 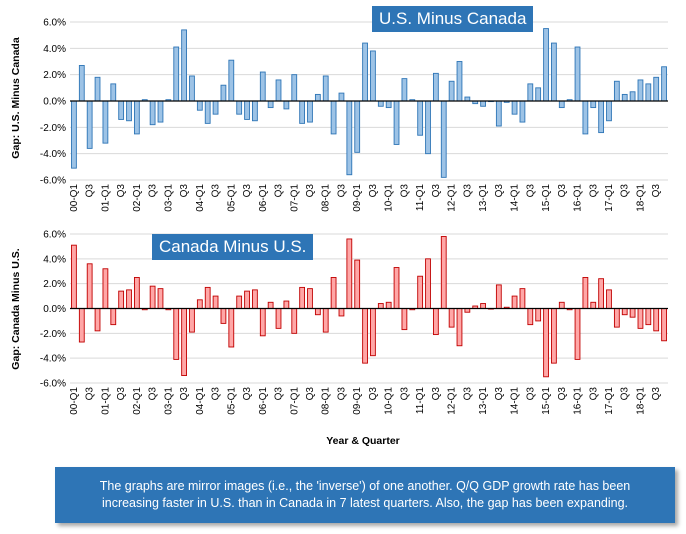 What do you see at coordinates (363, 441) in the screenshot?
I see `x-axis-label: Year & Quarter` at bounding box center [363, 441].